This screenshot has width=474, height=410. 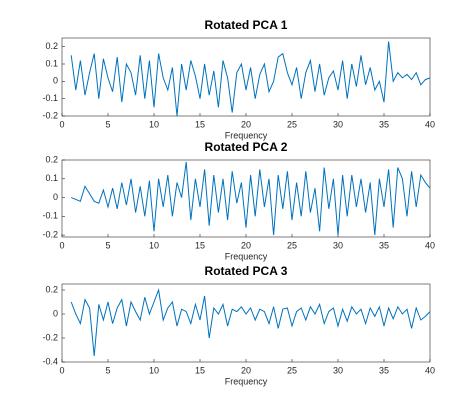 What do you see at coordinates (246, 25) in the screenshot?
I see `chart-title: Rotated PCA 1` at bounding box center [246, 25].